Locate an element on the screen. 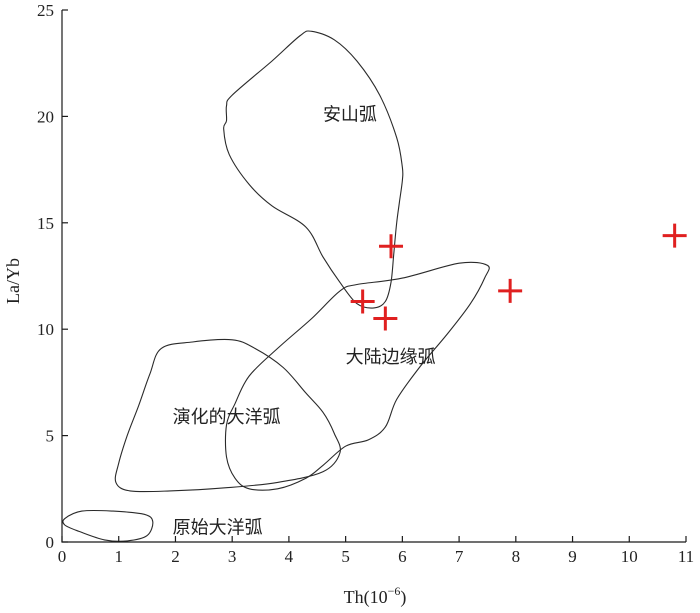 The width and height of the screenshot is (700, 613). region-label: 演化的大洋弧 is located at coordinates (227, 417).